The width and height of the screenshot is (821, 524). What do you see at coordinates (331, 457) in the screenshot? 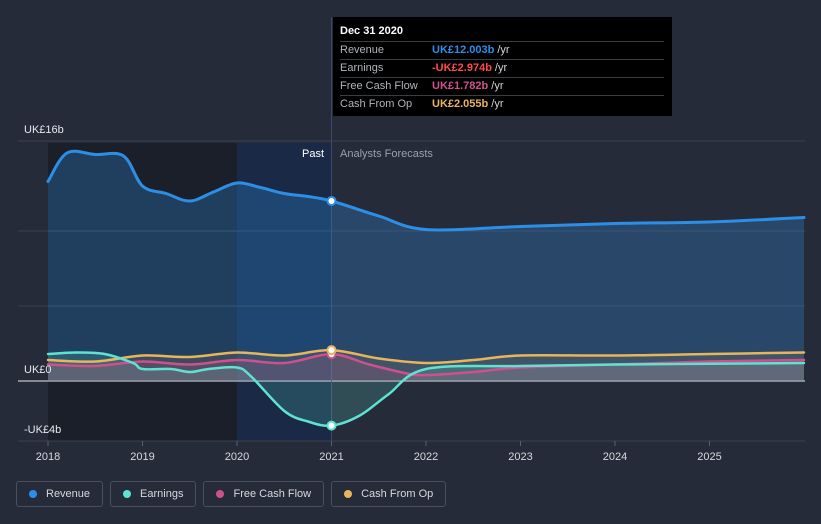
I see `x-tick-label: 2021` at bounding box center [331, 457].